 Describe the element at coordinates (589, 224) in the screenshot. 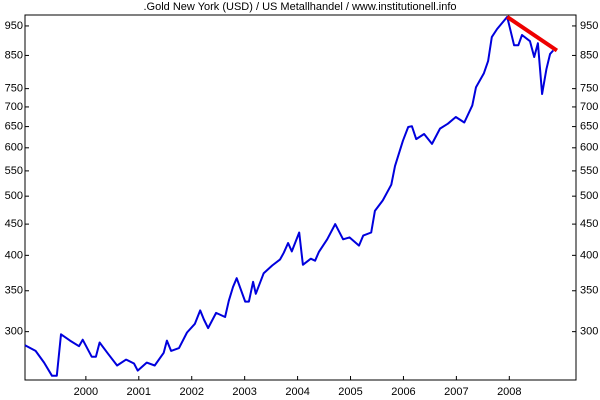

I see `y2-tick-label: 450` at that location.